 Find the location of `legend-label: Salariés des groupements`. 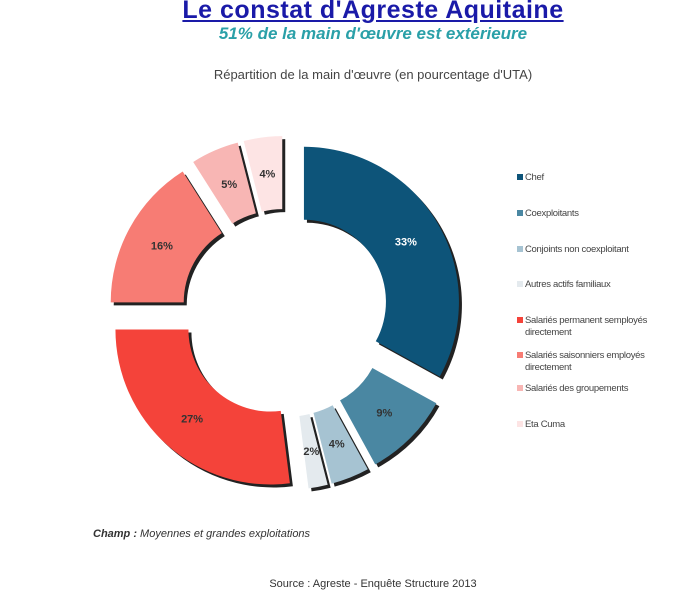

legend-label: Salariés des groupements is located at coordinates (577, 388).